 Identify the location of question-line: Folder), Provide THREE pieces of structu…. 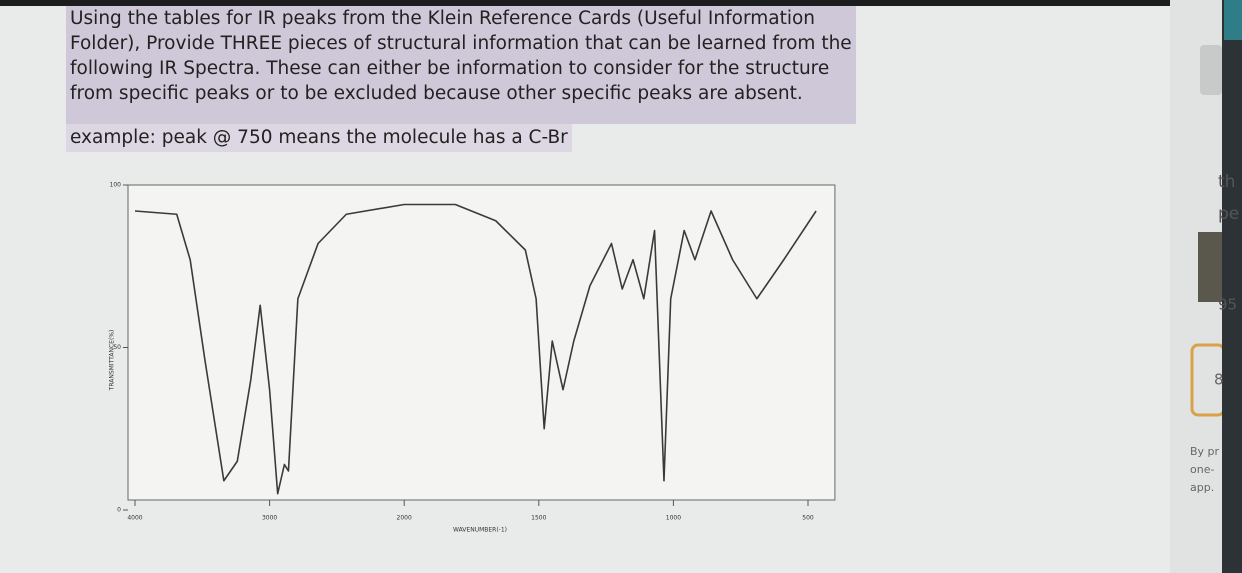
(461, 43).